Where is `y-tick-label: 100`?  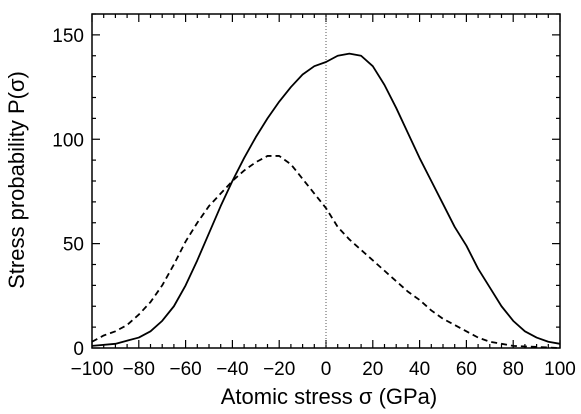 y-tick-label: 100 is located at coordinates (68, 140).